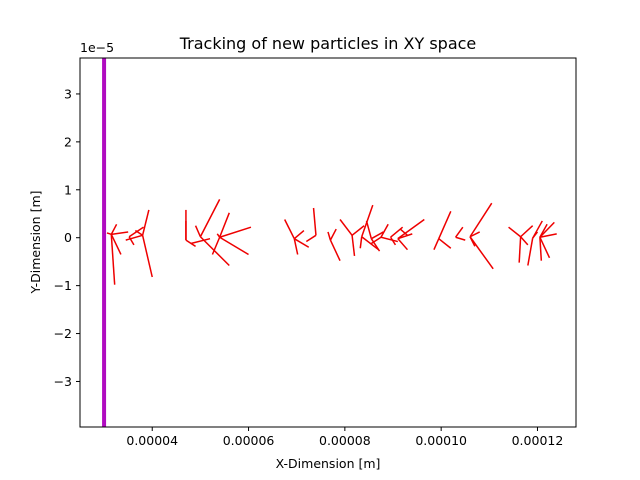 Image resolution: width=640 pixels, height=480 pixels. What do you see at coordinates (35, 242) in the screenshot?
I see `y-axis-label: Y-Dimension [m]` at bounding box center [35, 242].